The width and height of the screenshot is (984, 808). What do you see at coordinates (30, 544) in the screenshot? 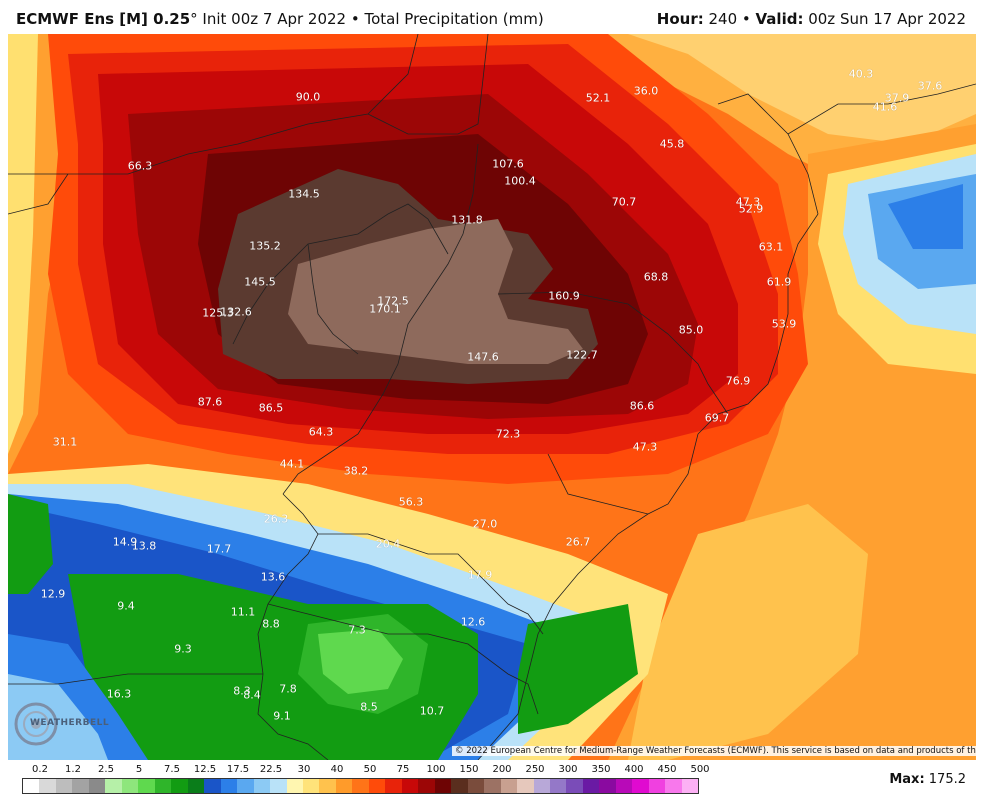
I see `field-green-w` at bounding box center [30, 544].